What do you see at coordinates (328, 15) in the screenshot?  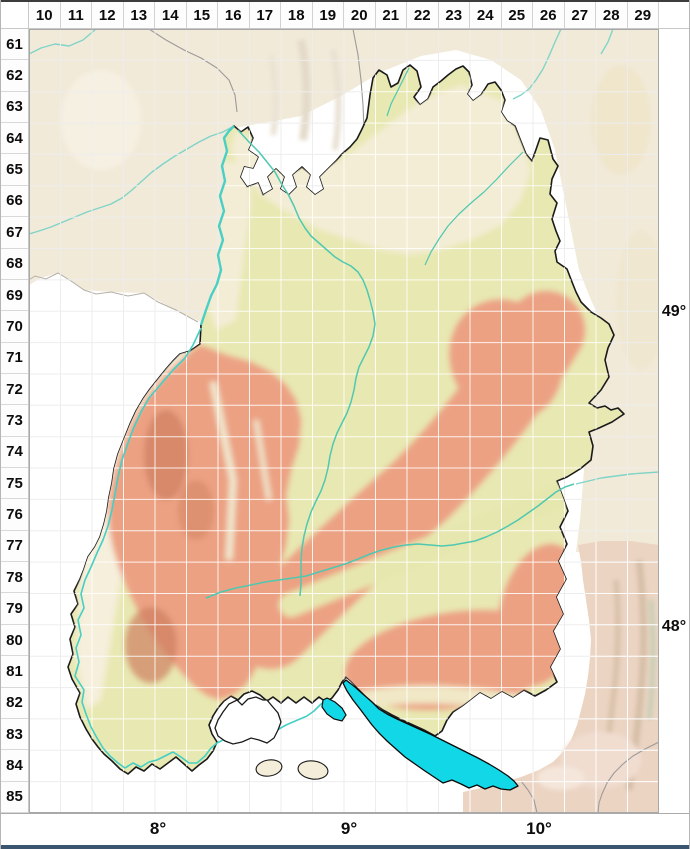 I see `column-label: 19` at bounding box center [328, 15].